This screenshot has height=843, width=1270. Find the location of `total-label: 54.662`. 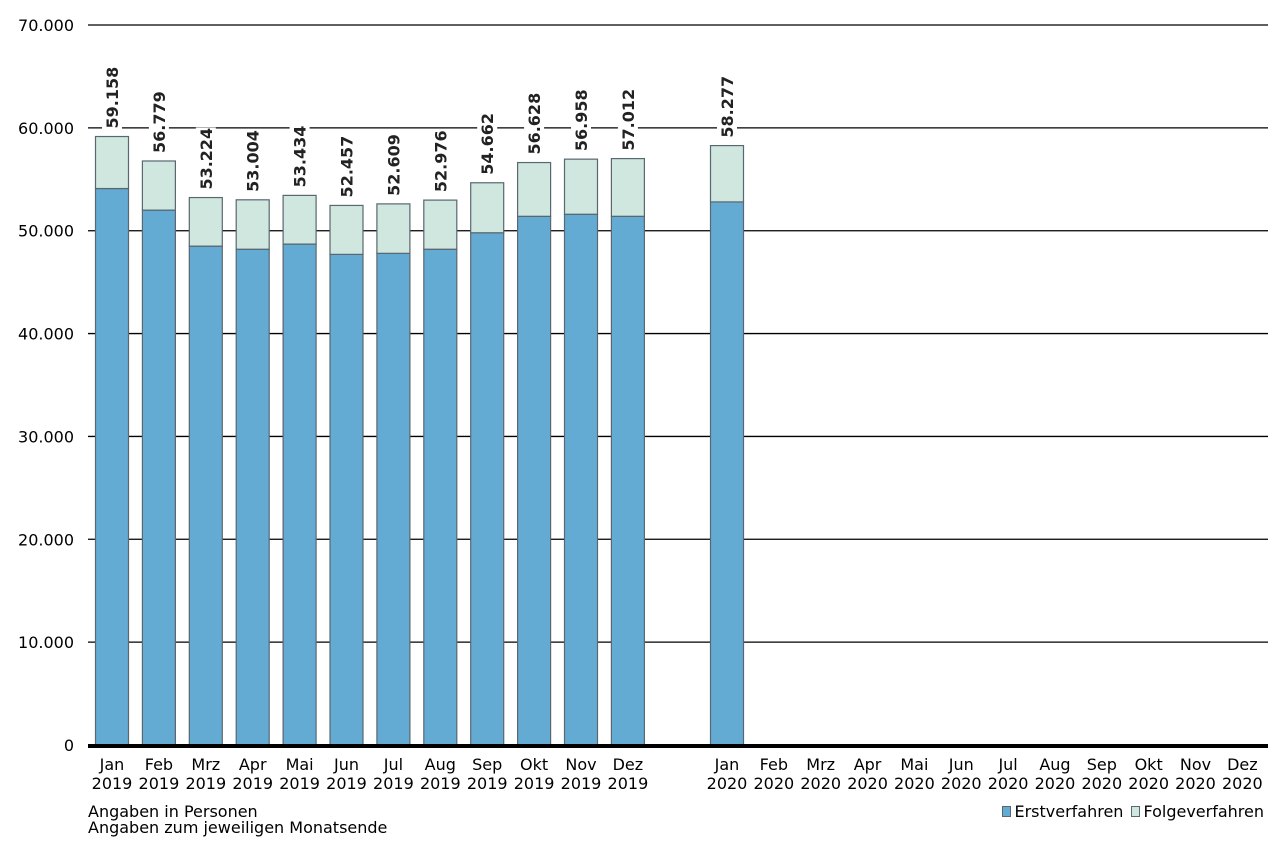

total-label: 54.662 is located at coordinates (487, 144).